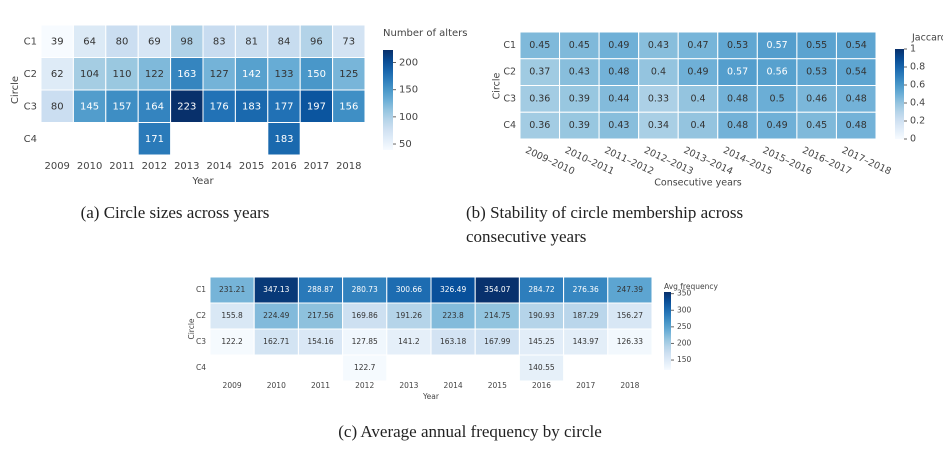 This screenshot has width=943, height=451. I want to click on cell-label: 347.13, so click(276, 289).